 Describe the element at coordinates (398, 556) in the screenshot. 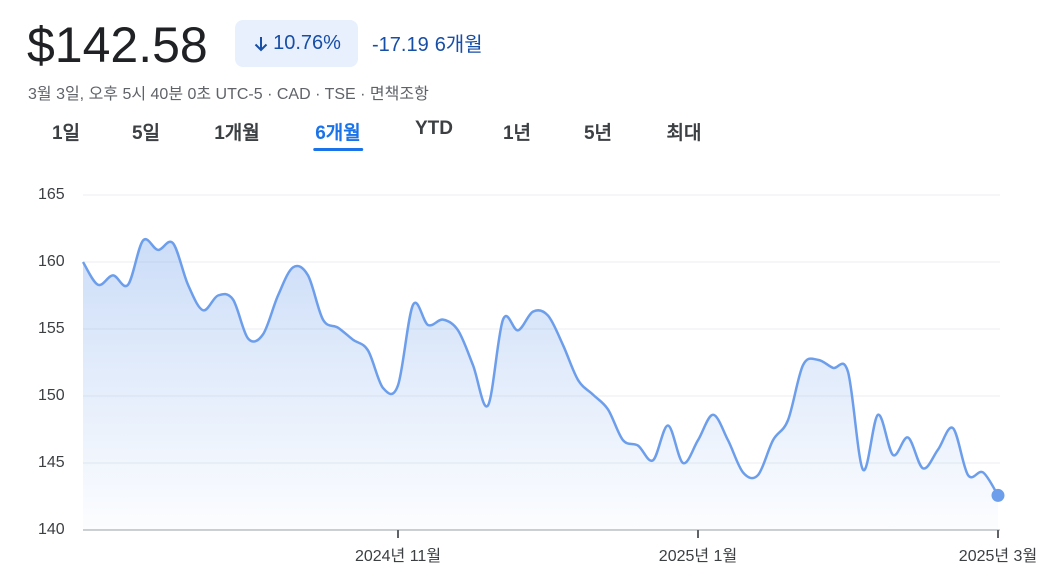

I see `x-tick-label: 2024년 11월` at that location.